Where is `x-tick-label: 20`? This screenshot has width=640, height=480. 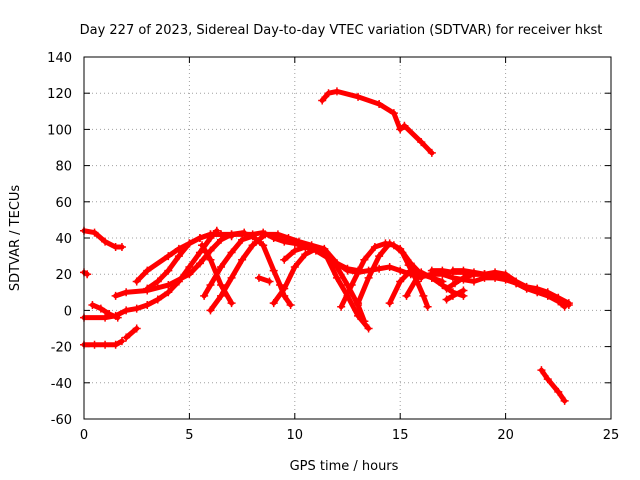
x-tick-label: 20 is located at coordinates (505, 435).